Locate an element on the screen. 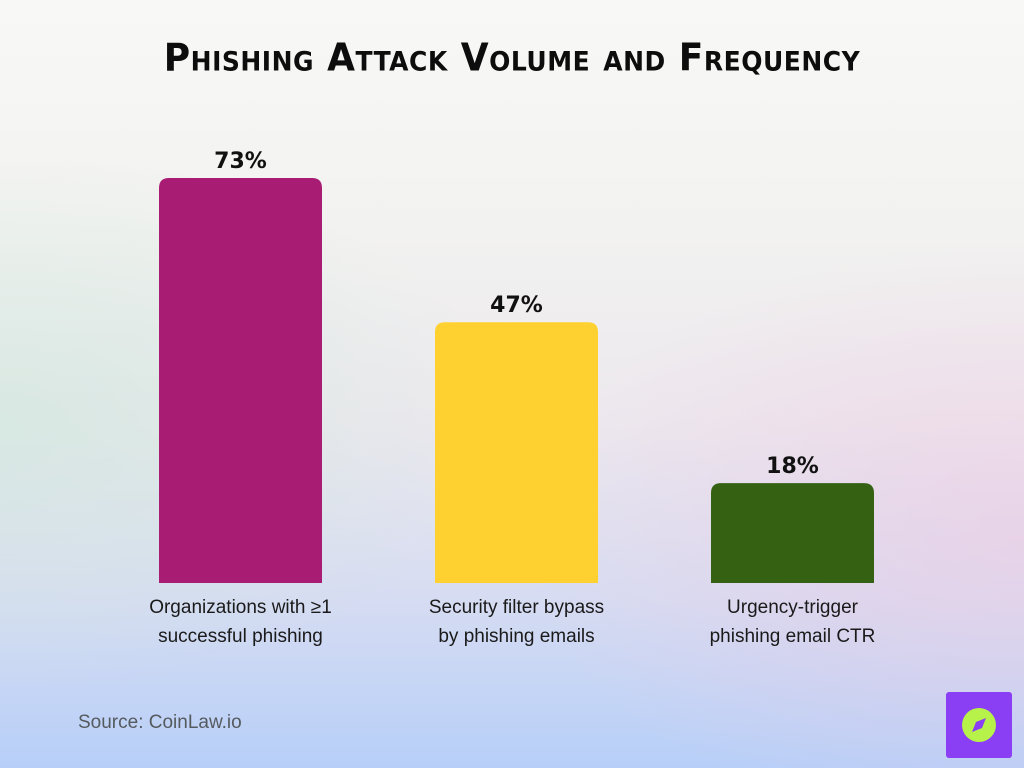 Image resolution: width=1024 pixels, height=768 pixels. bar-value-label: 47% is located at coordinates (516, 305).